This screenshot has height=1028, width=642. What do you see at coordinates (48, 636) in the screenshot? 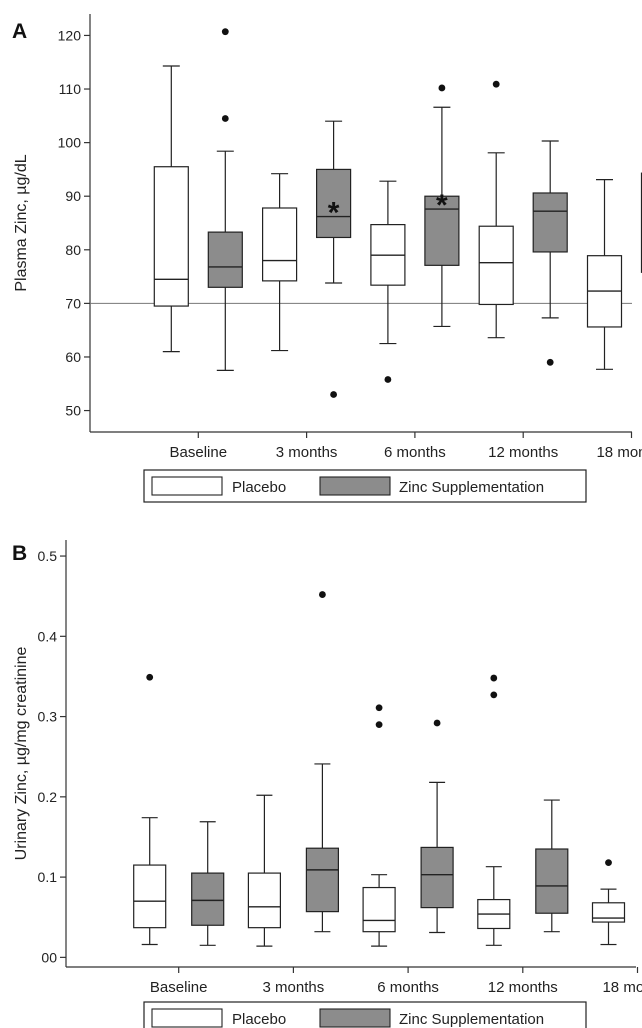
I see `y-tick-label: 0.4` at bounding box center [48, 636].